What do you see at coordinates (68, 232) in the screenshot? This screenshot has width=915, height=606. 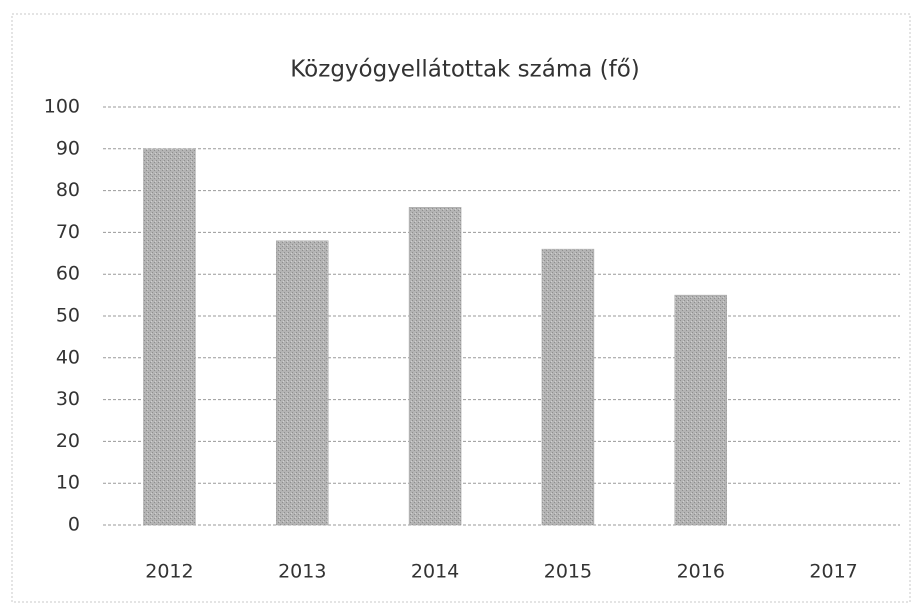 I see `y-tick-label: 70` at bounding box center [68, 232].